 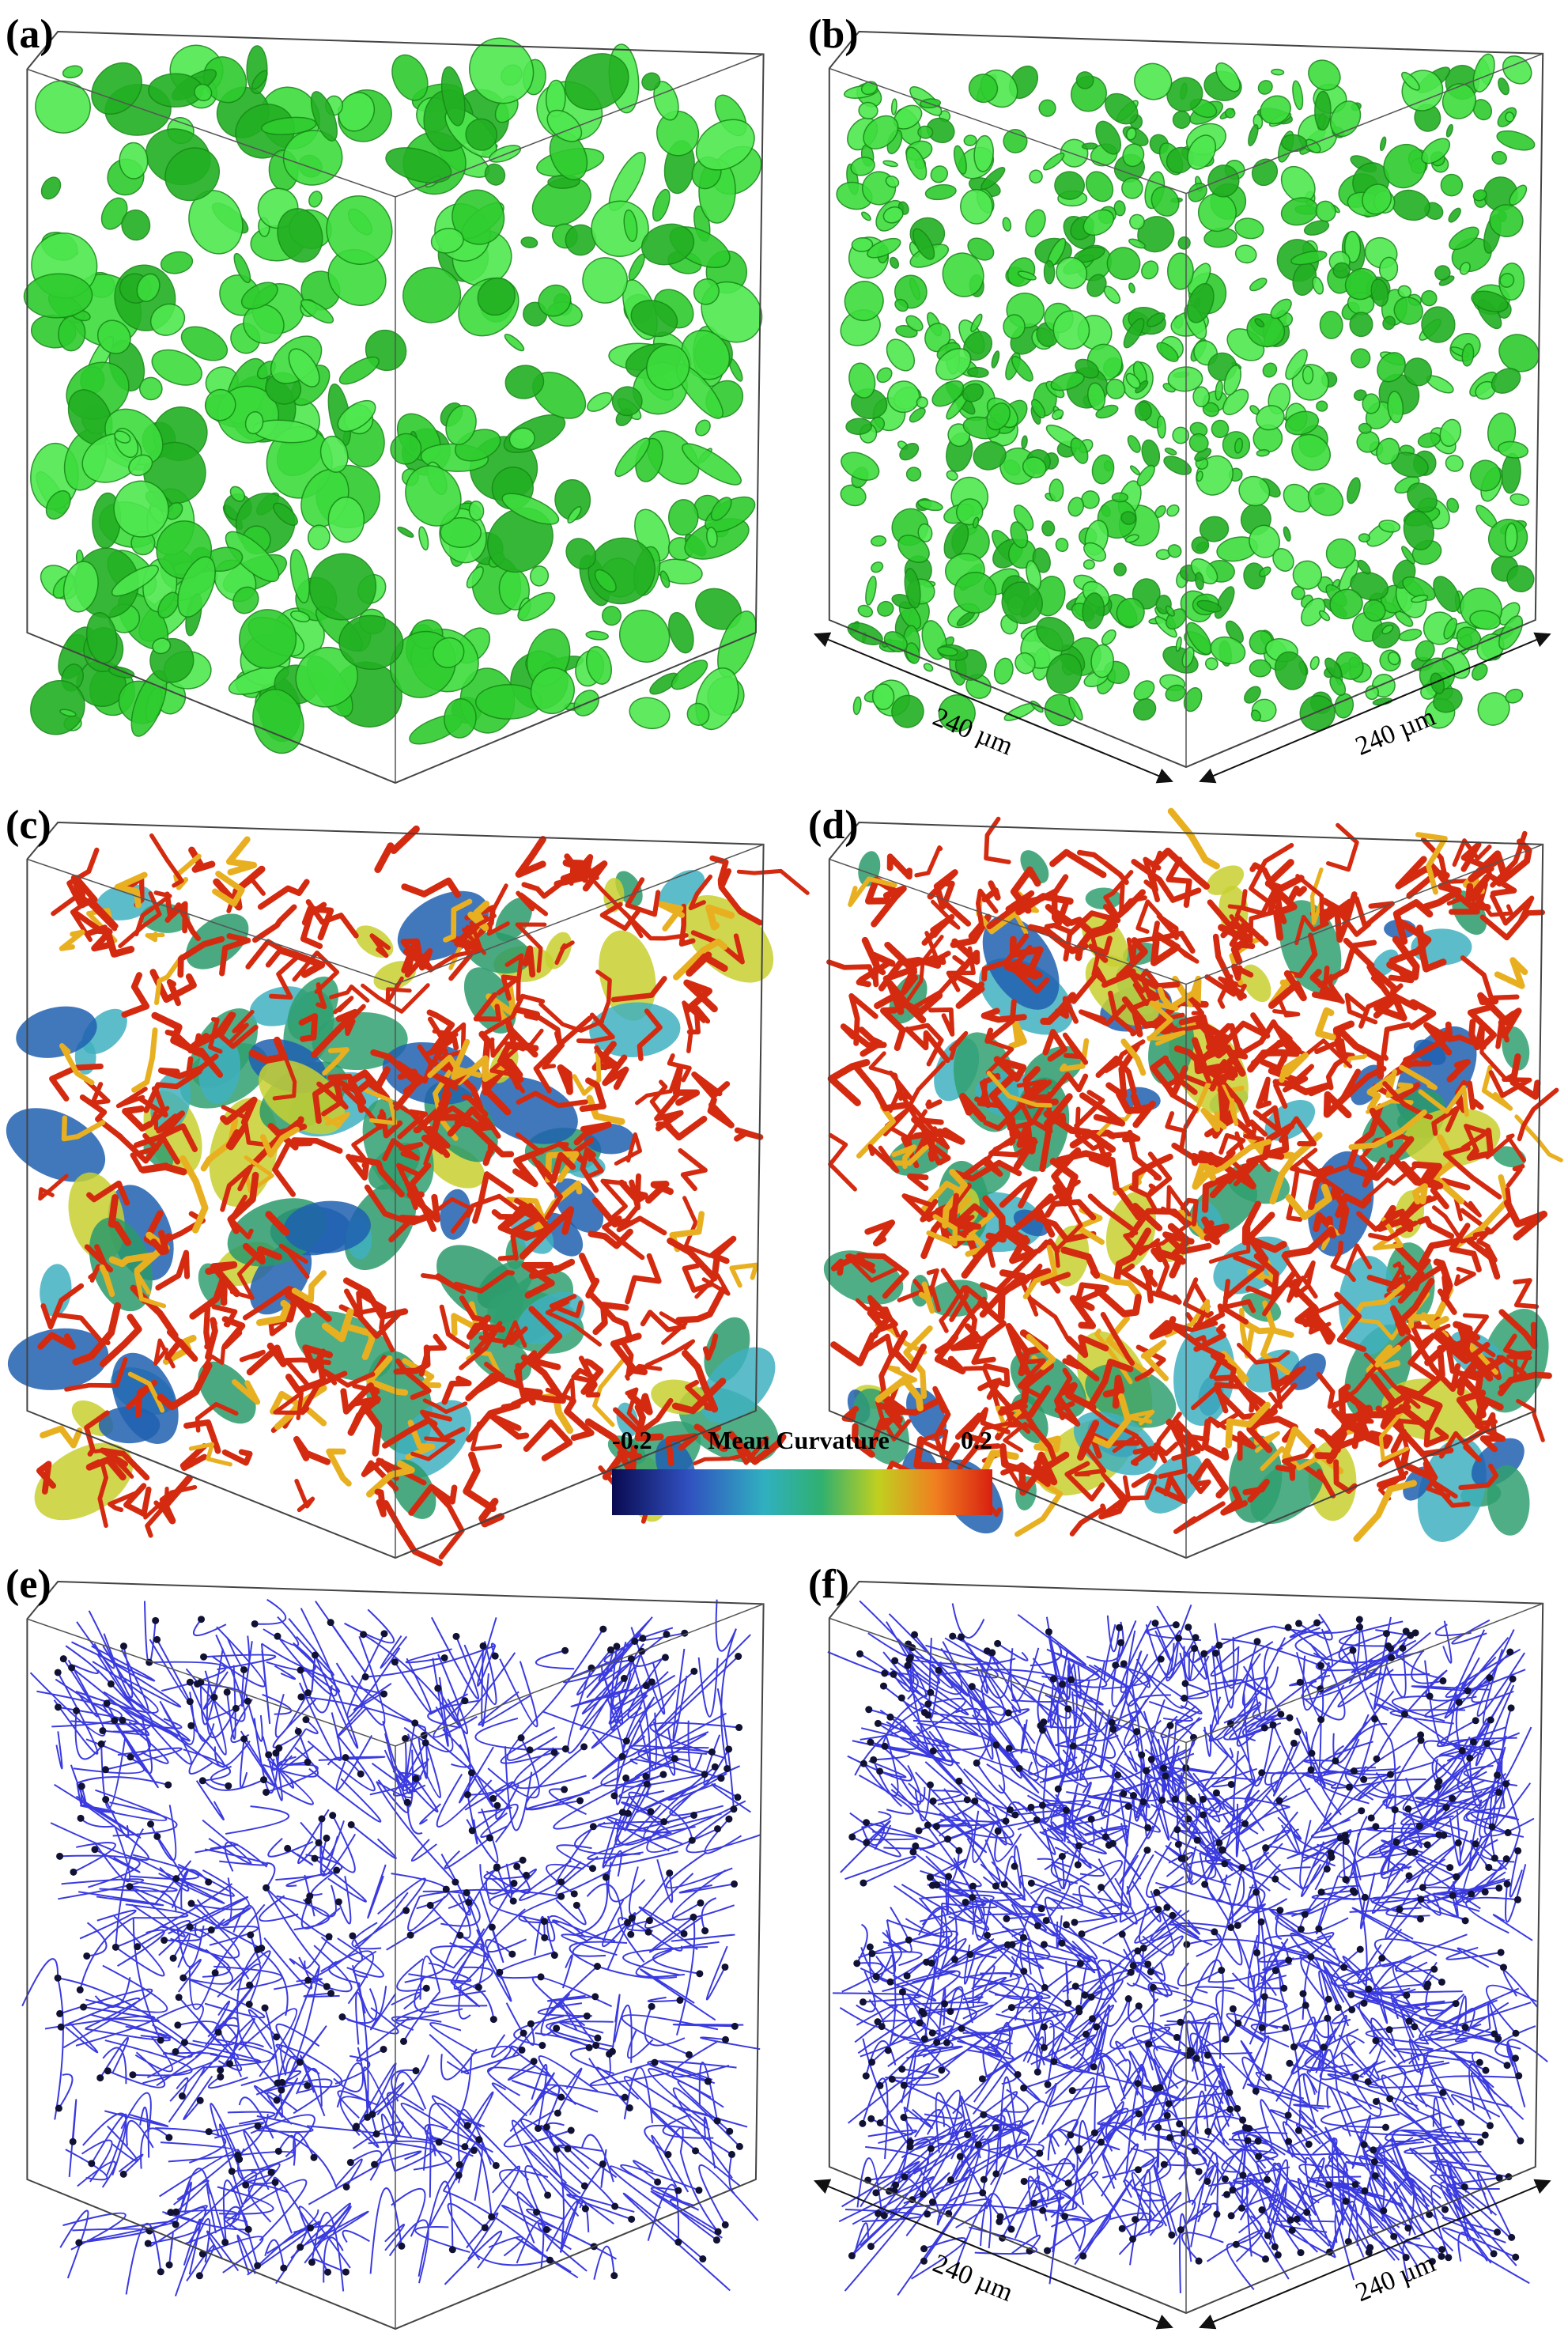 I want to click on dimension-arrow, so click(x=993, y=708).